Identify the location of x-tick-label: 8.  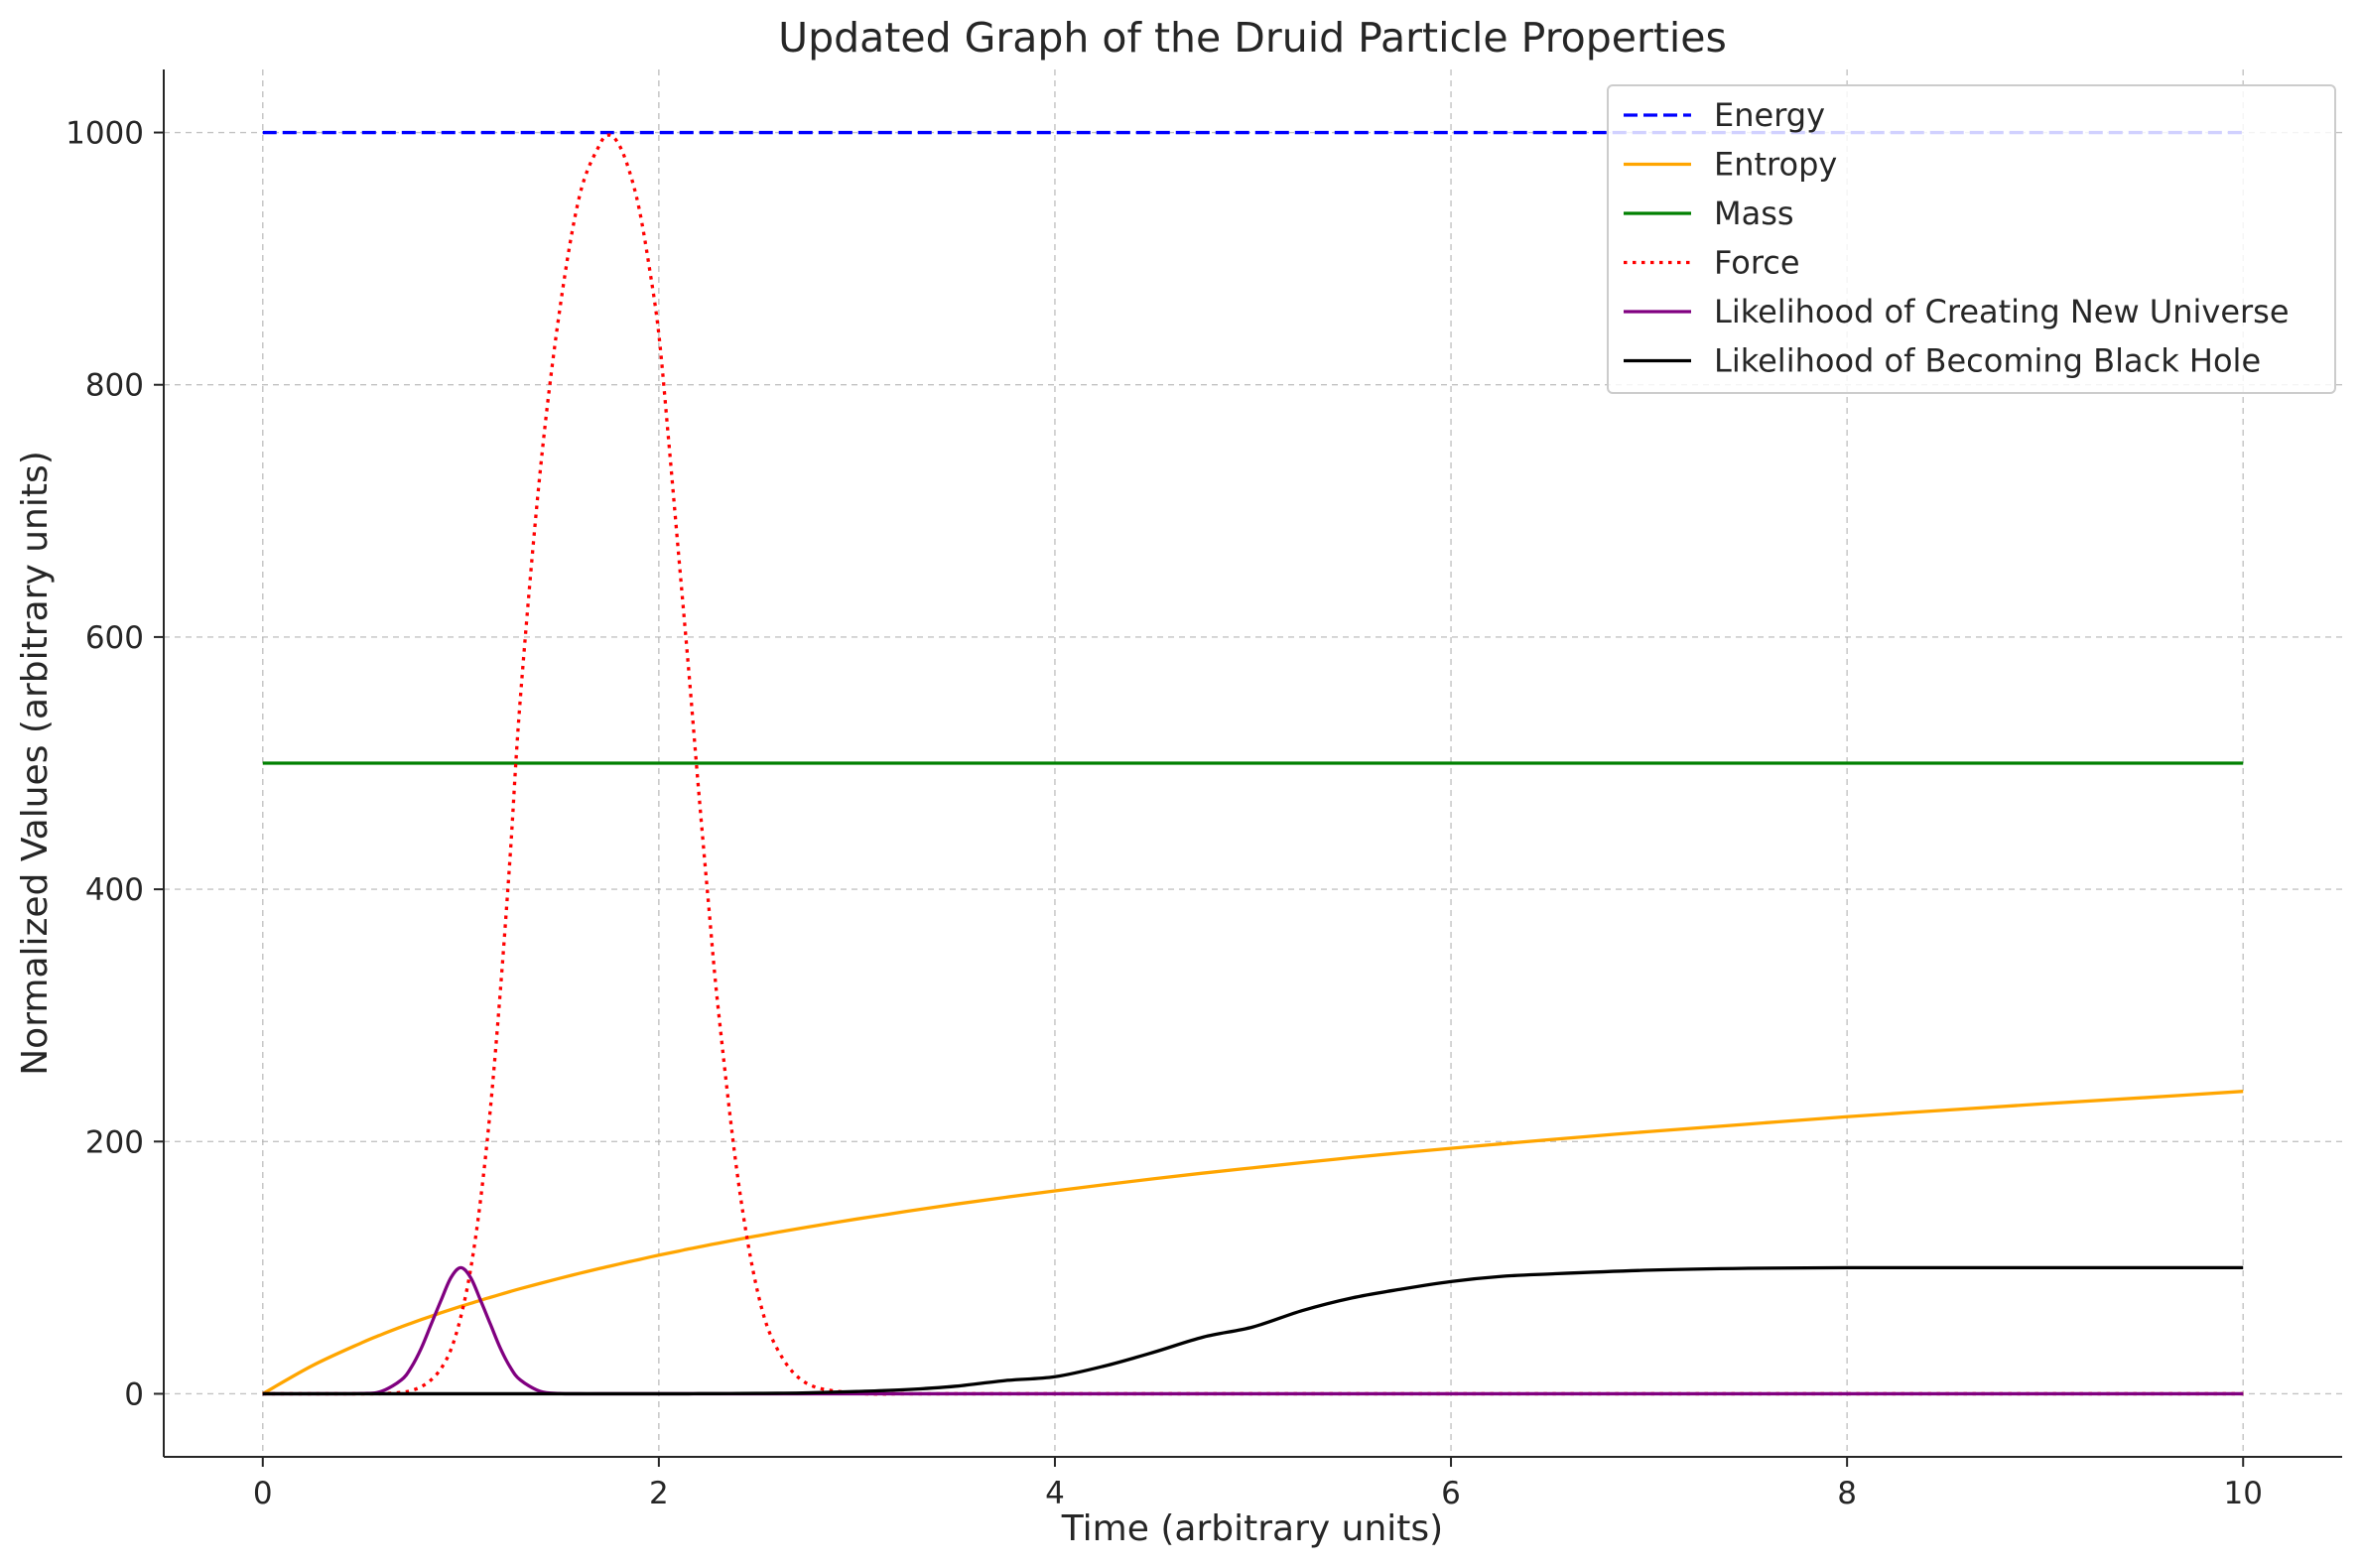
(1847, 1493).